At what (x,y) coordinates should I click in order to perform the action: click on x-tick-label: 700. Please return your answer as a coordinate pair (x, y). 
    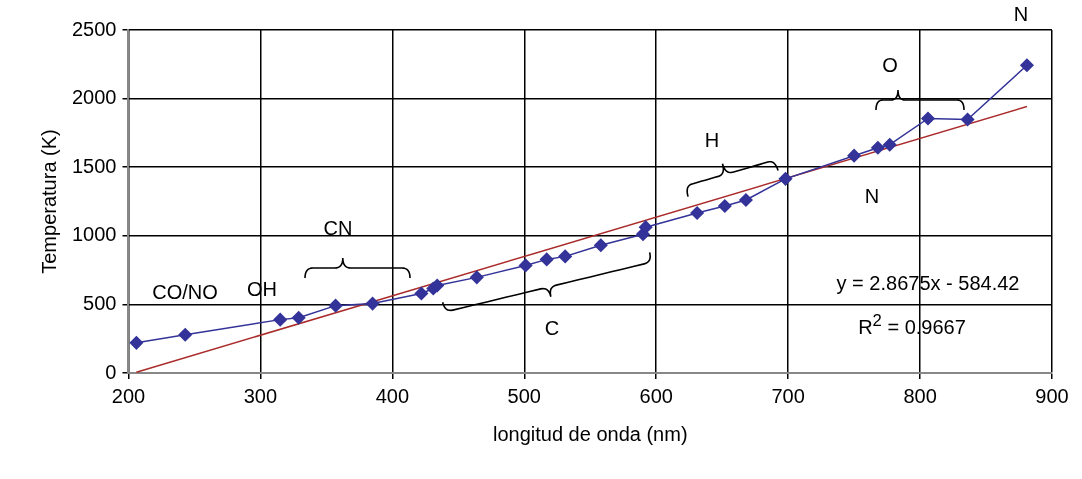
    Looking at the image, I should click on (788, 395).